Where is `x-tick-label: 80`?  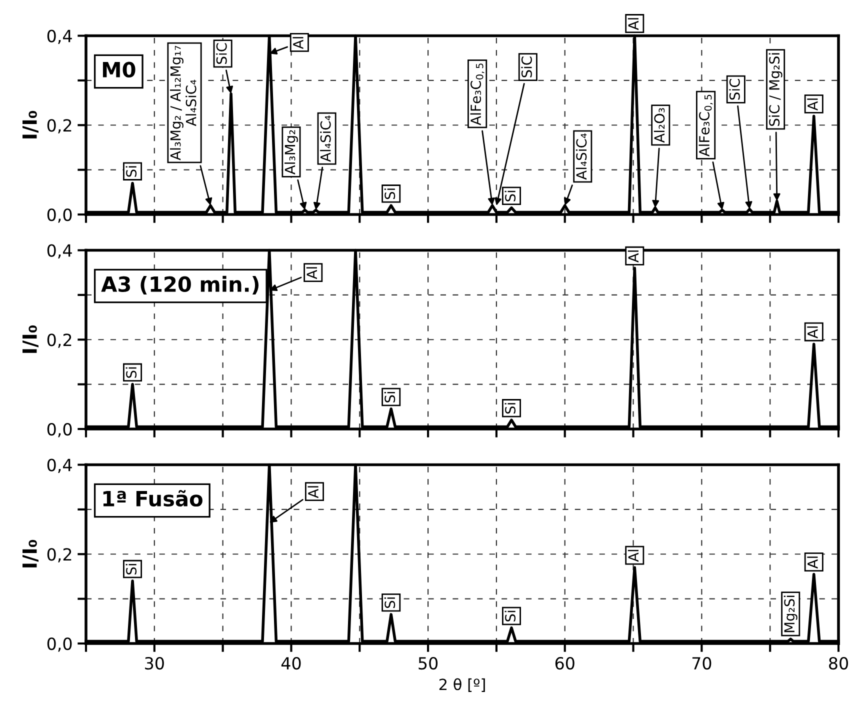
x-tick-label: 80 is located at coordinates (838, 663).